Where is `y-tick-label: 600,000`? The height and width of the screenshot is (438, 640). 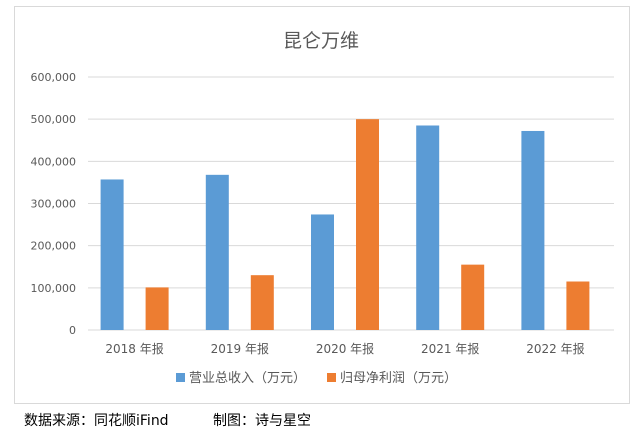
y-tick-label: 600,000 is located at coordinates (54, 77).